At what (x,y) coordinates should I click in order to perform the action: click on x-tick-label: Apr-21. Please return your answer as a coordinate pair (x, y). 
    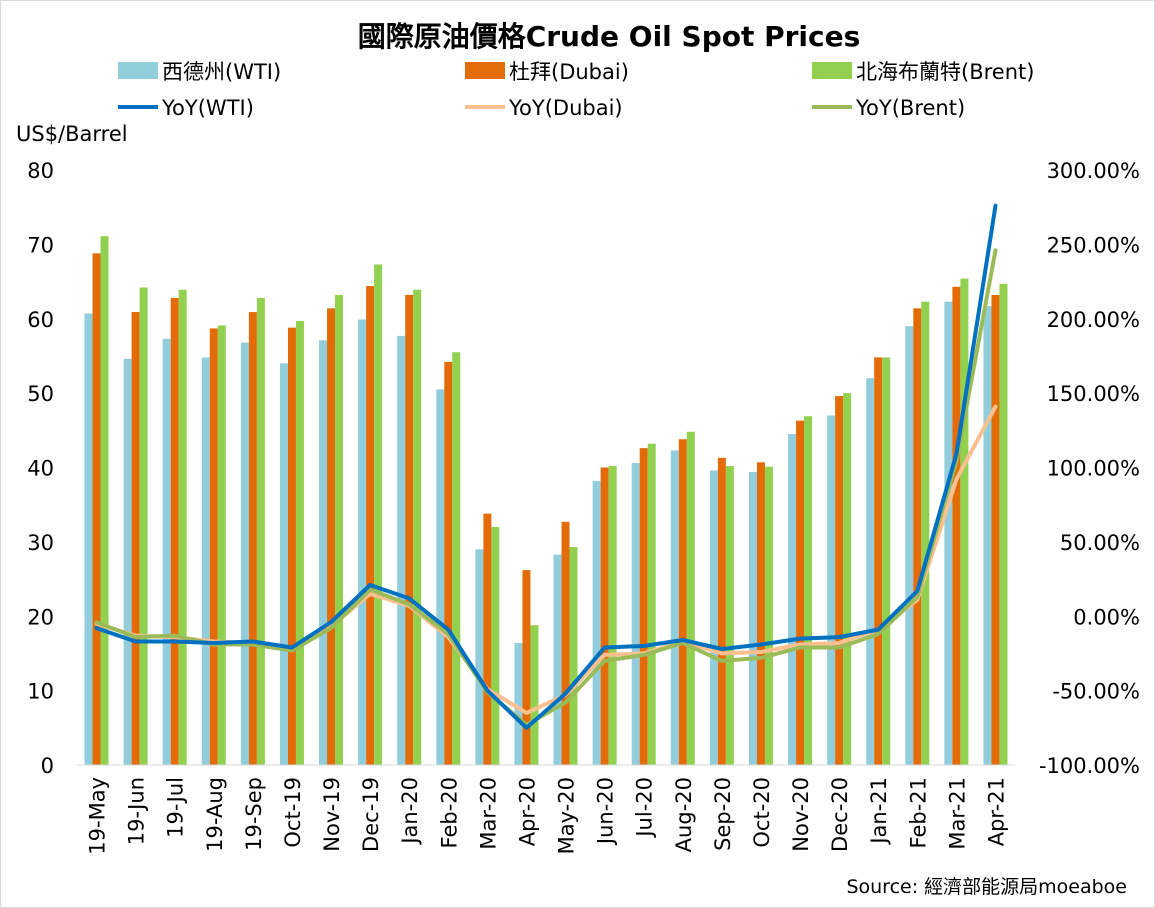
    Looking at the image, I should click on (997, 811).